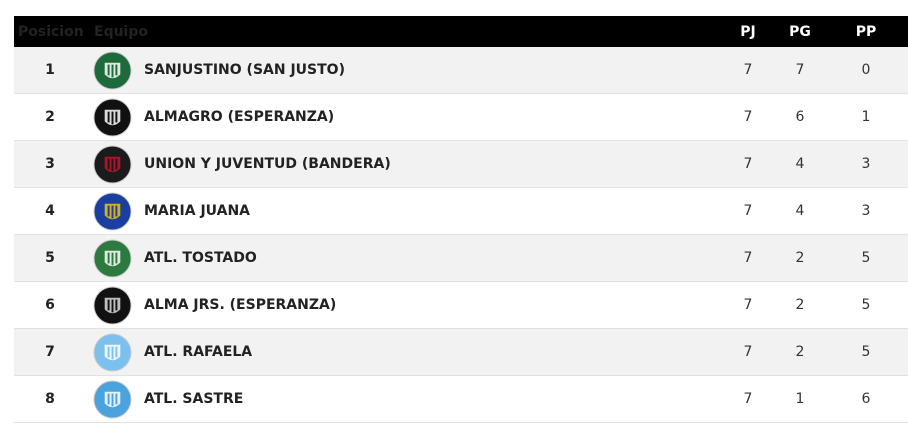 The width and height of the screenshot is (908, 434). What do you see at coordinates (244, 70) in the screenshot?
I see `team-name: SANJUSTINO (SAN JUSTO)` at bounding box center [244, 70].